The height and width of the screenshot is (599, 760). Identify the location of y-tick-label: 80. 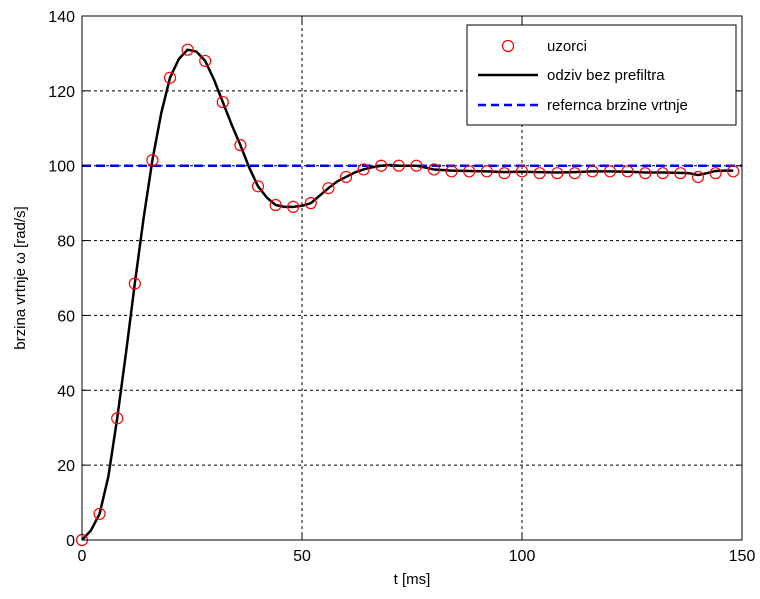
(66, 242).